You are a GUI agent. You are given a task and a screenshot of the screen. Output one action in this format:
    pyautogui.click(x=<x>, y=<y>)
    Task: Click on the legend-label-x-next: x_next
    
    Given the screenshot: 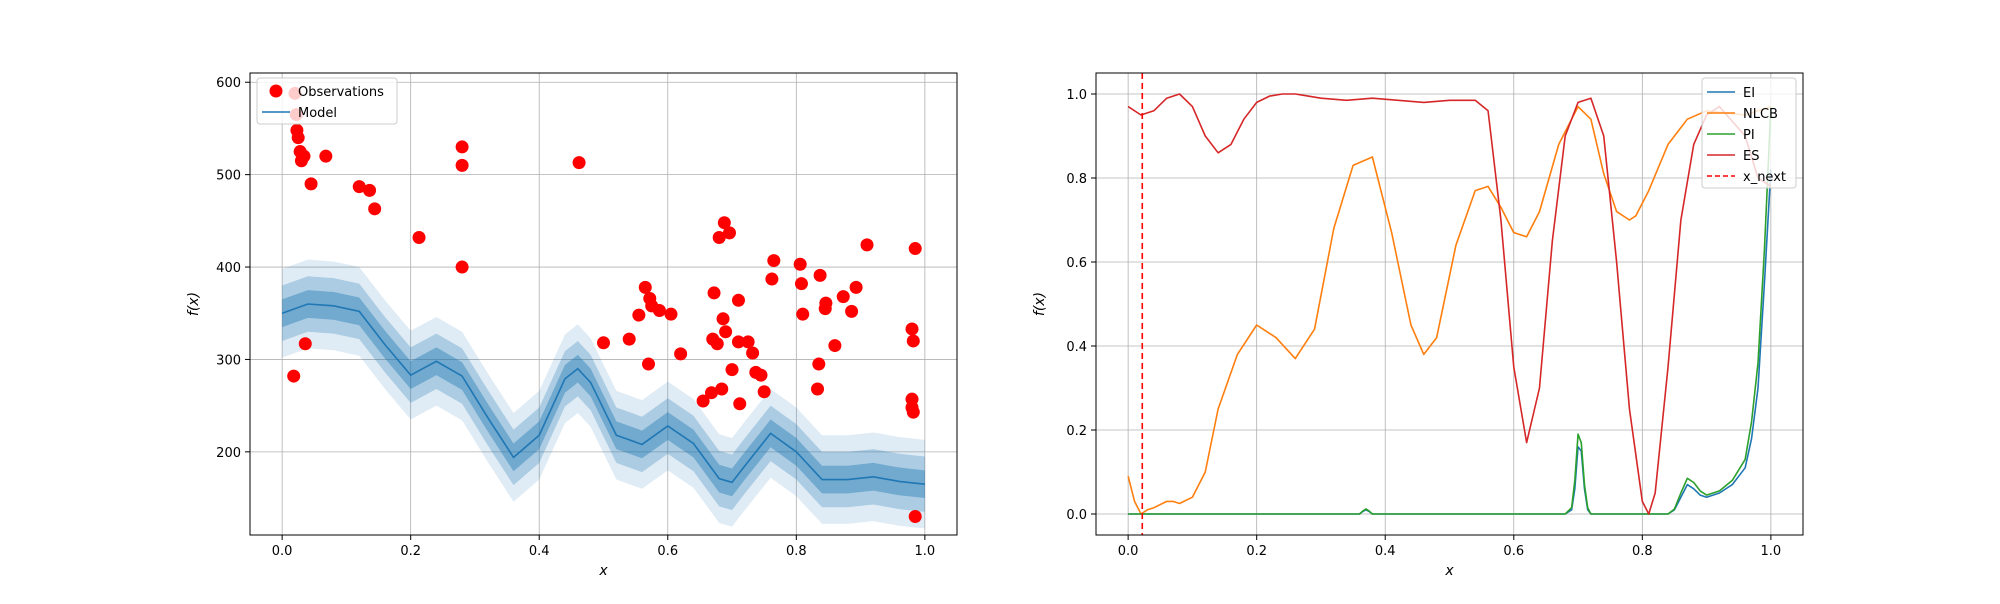 What is the action you would take?
    pyautogui.click(x=1764, y=177)
    